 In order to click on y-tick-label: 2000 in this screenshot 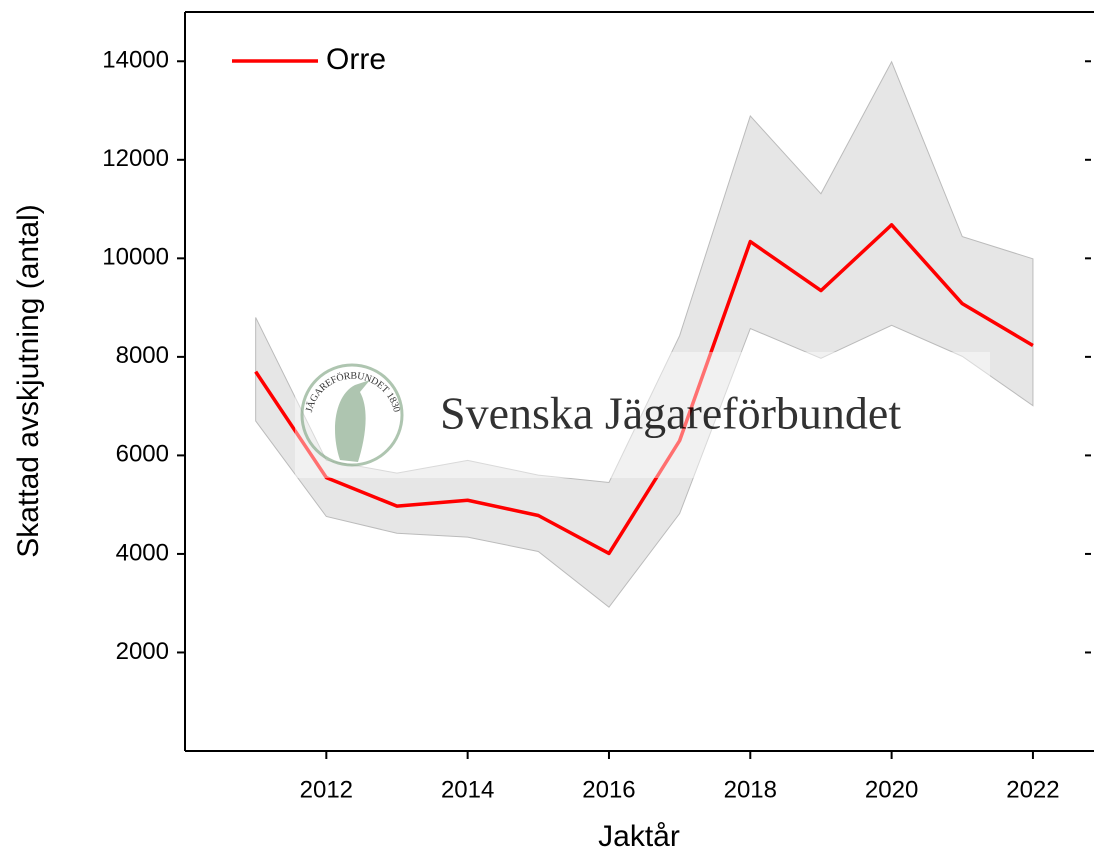, I will do `click(142, 651)`.